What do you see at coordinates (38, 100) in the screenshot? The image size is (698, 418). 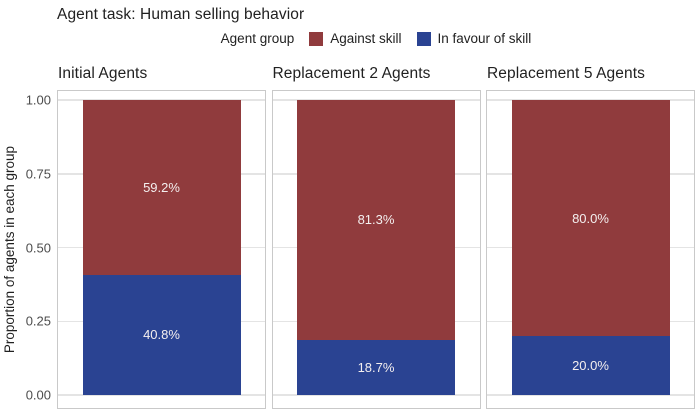 I see `y-tick-label: 1.00` at bounding box center [38, 100].